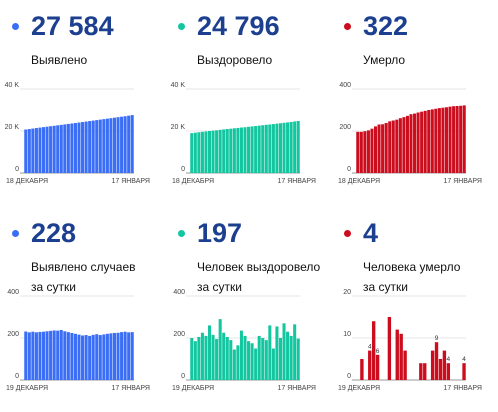 The width and height of the screenshot is (498, 412). I want to click on stat-label: Выявлено случаев за сутки, so click(98, 277).